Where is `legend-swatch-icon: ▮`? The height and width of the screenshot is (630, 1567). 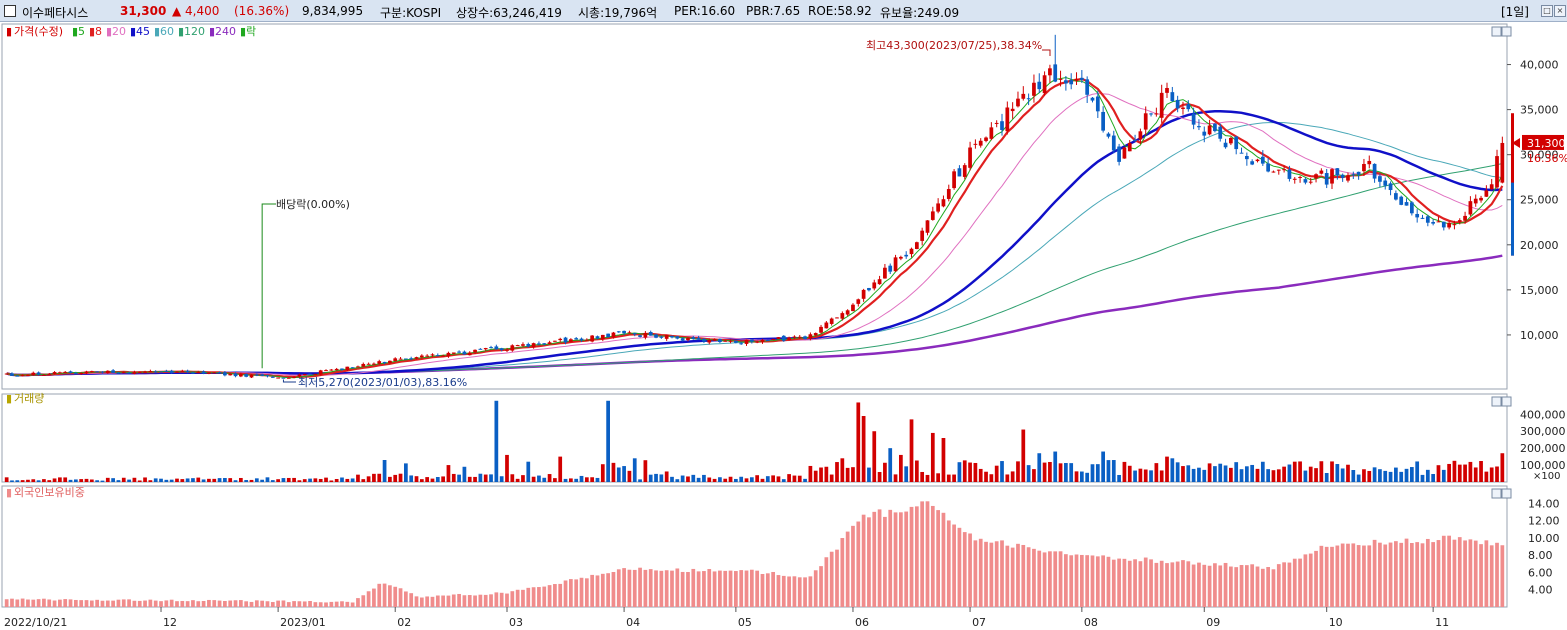 legend-swatch-icon: ▮ is located at coordinates (181, 31).